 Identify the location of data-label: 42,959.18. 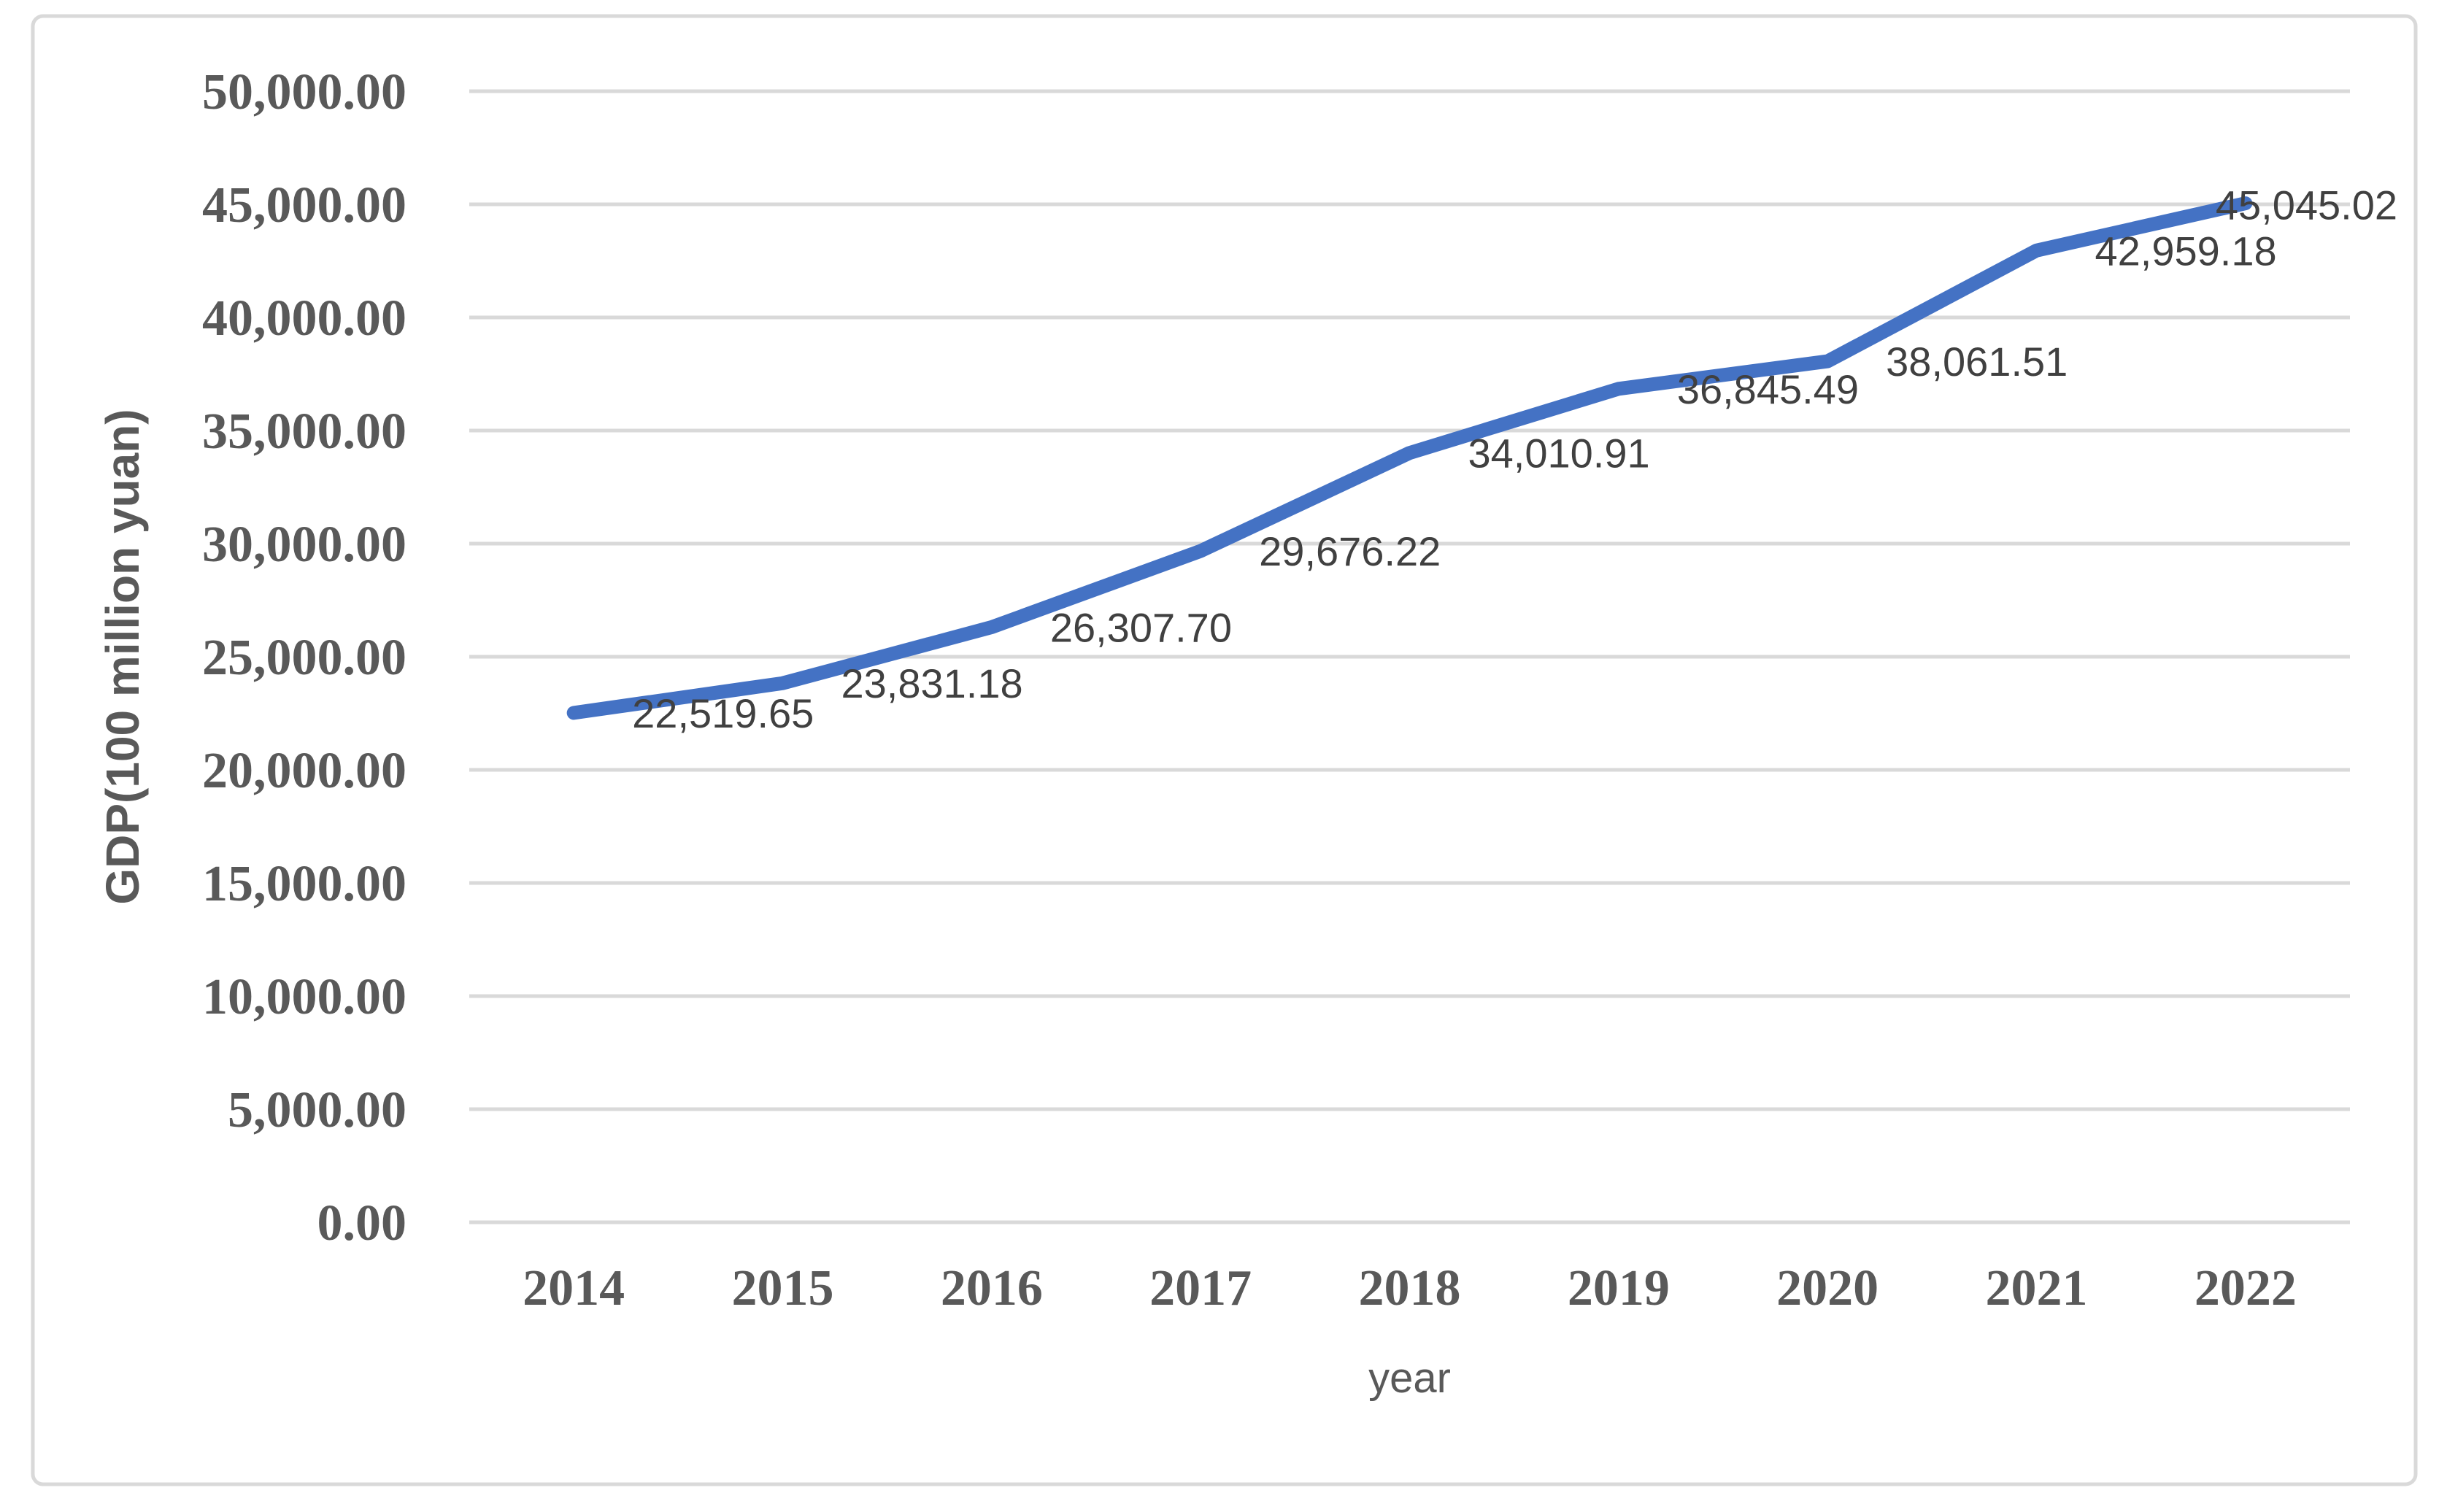
(2186, 251).